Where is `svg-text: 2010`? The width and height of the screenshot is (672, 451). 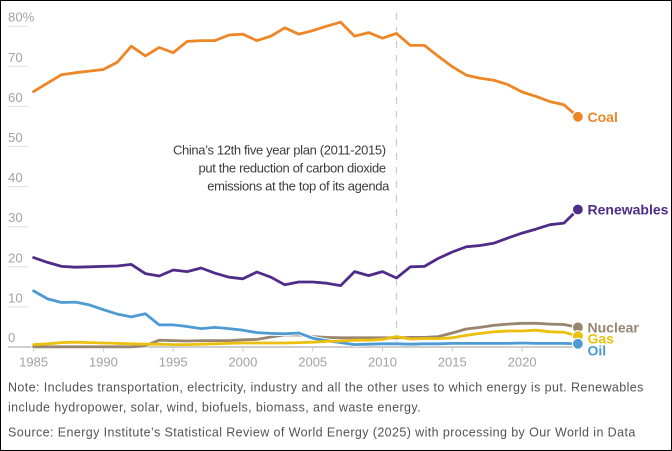
svg-text: 2010 is located at coordinates (382, 362).